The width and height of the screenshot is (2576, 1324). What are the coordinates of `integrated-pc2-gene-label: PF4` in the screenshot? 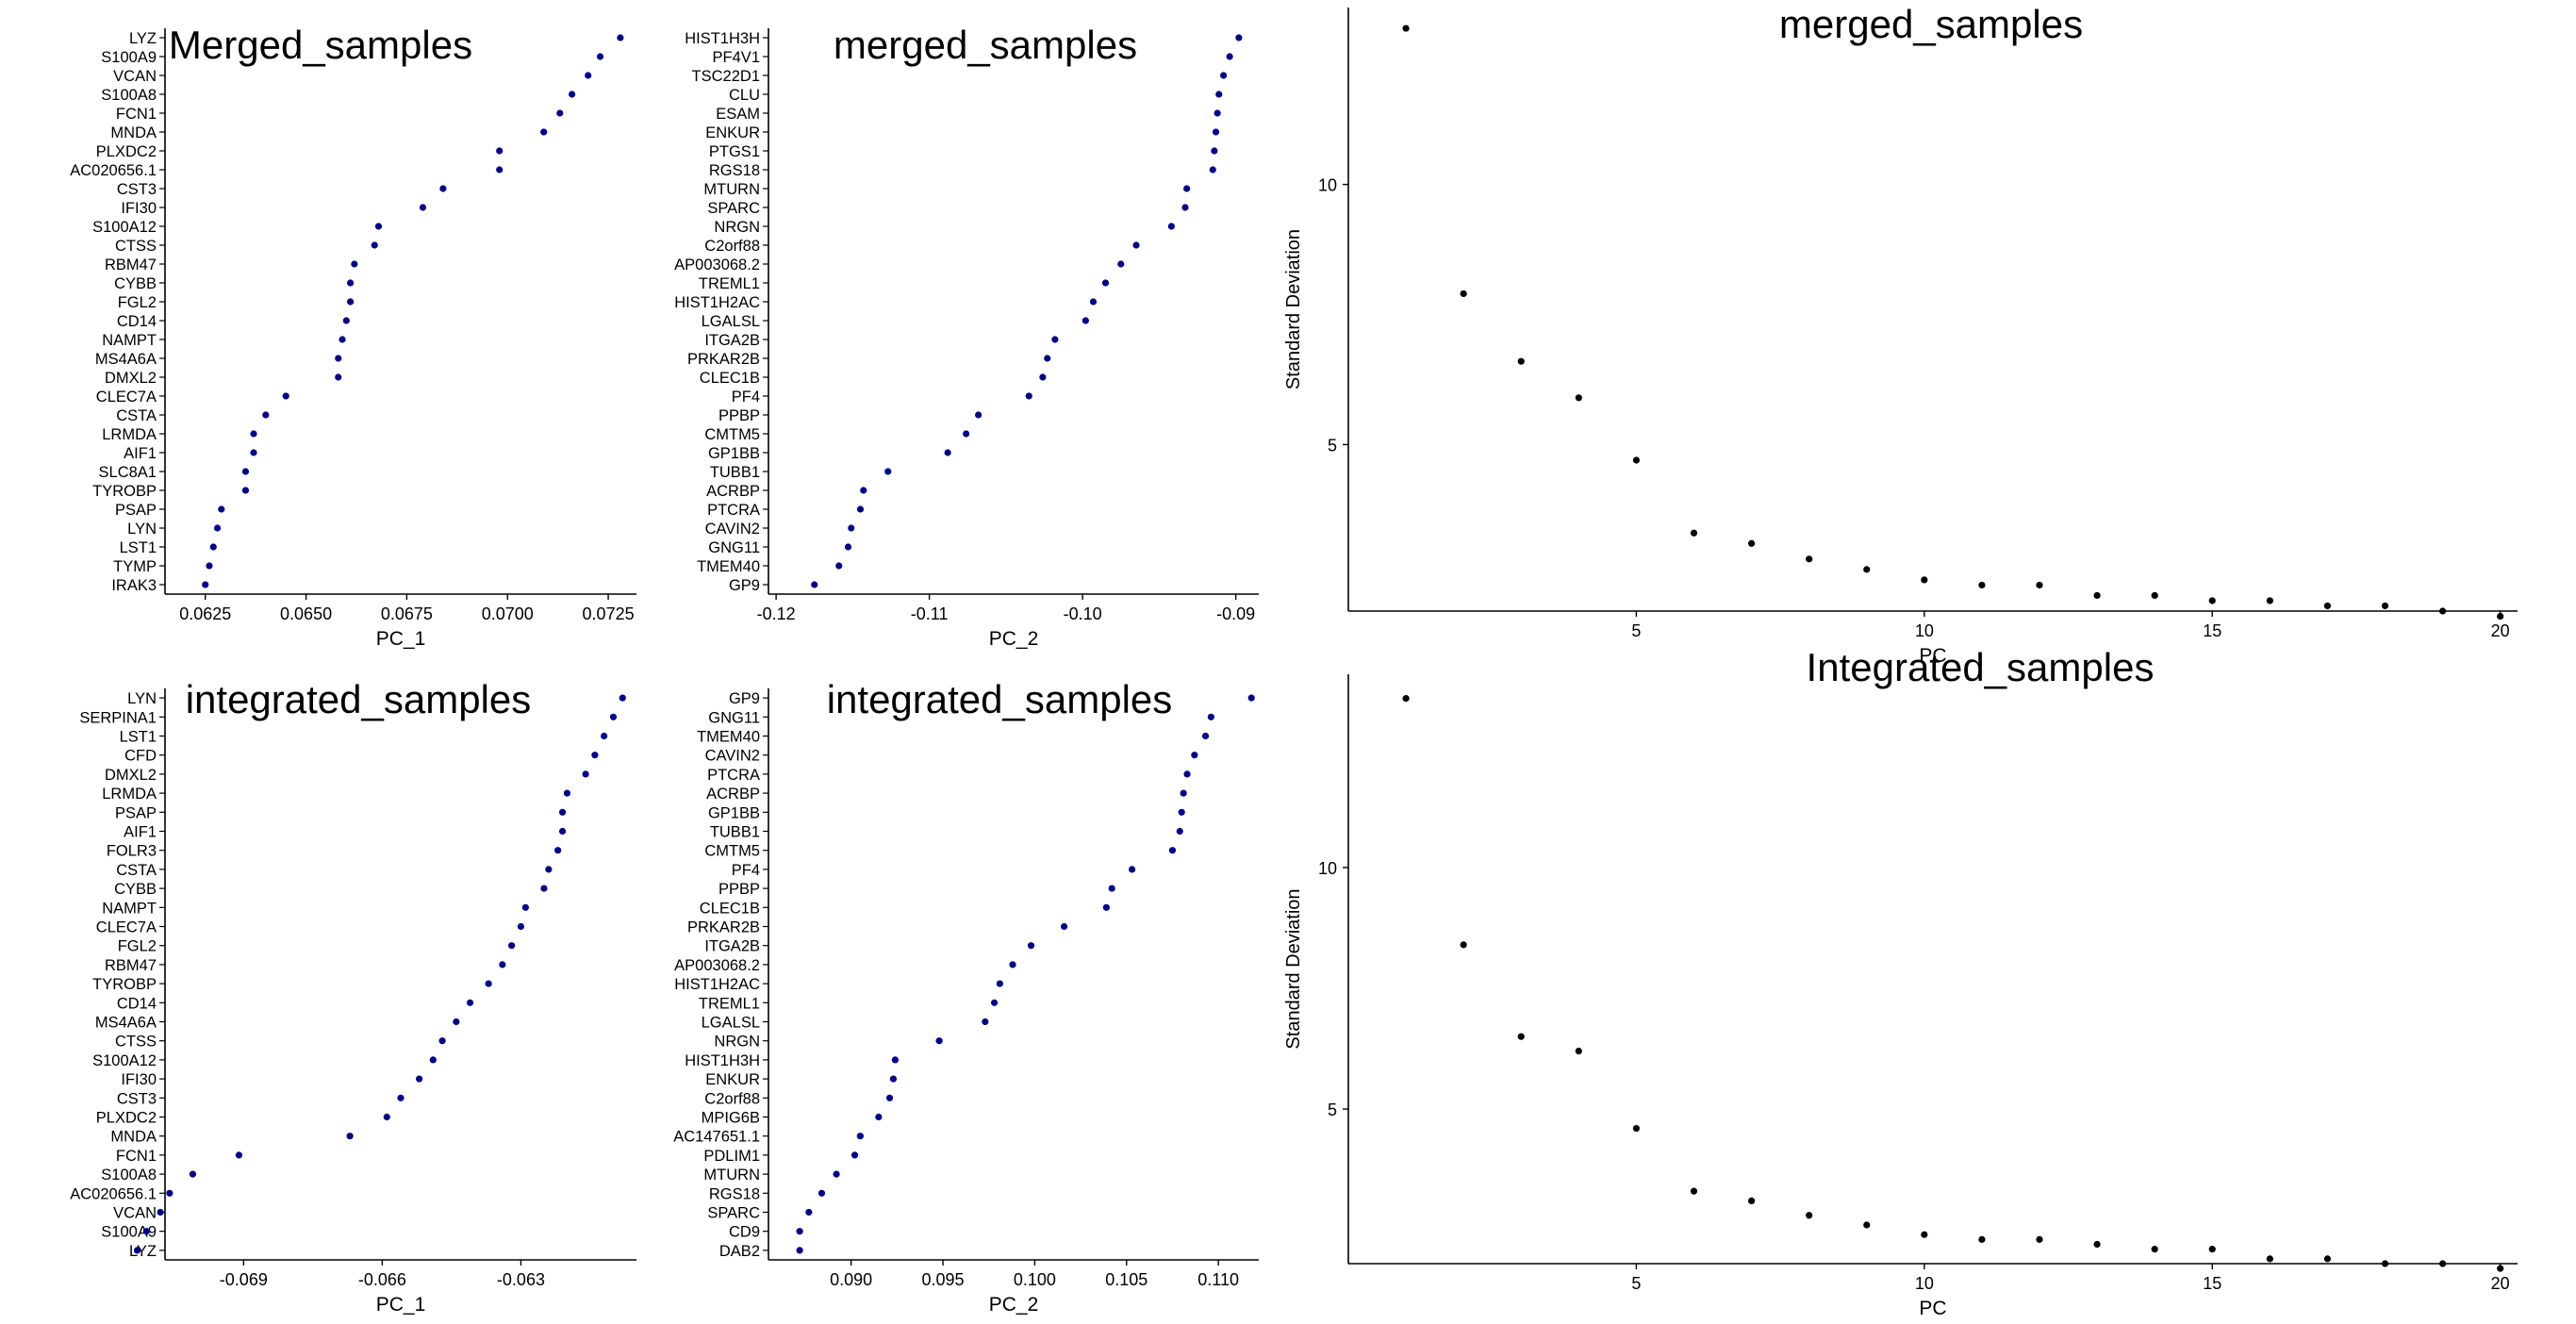 It's located at (746, 870).